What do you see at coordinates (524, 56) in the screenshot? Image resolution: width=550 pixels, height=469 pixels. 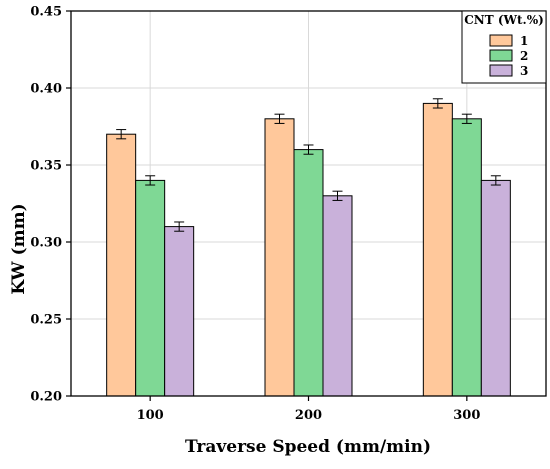 I see `legend-label-2: 2` at bounding box center [524, 56].